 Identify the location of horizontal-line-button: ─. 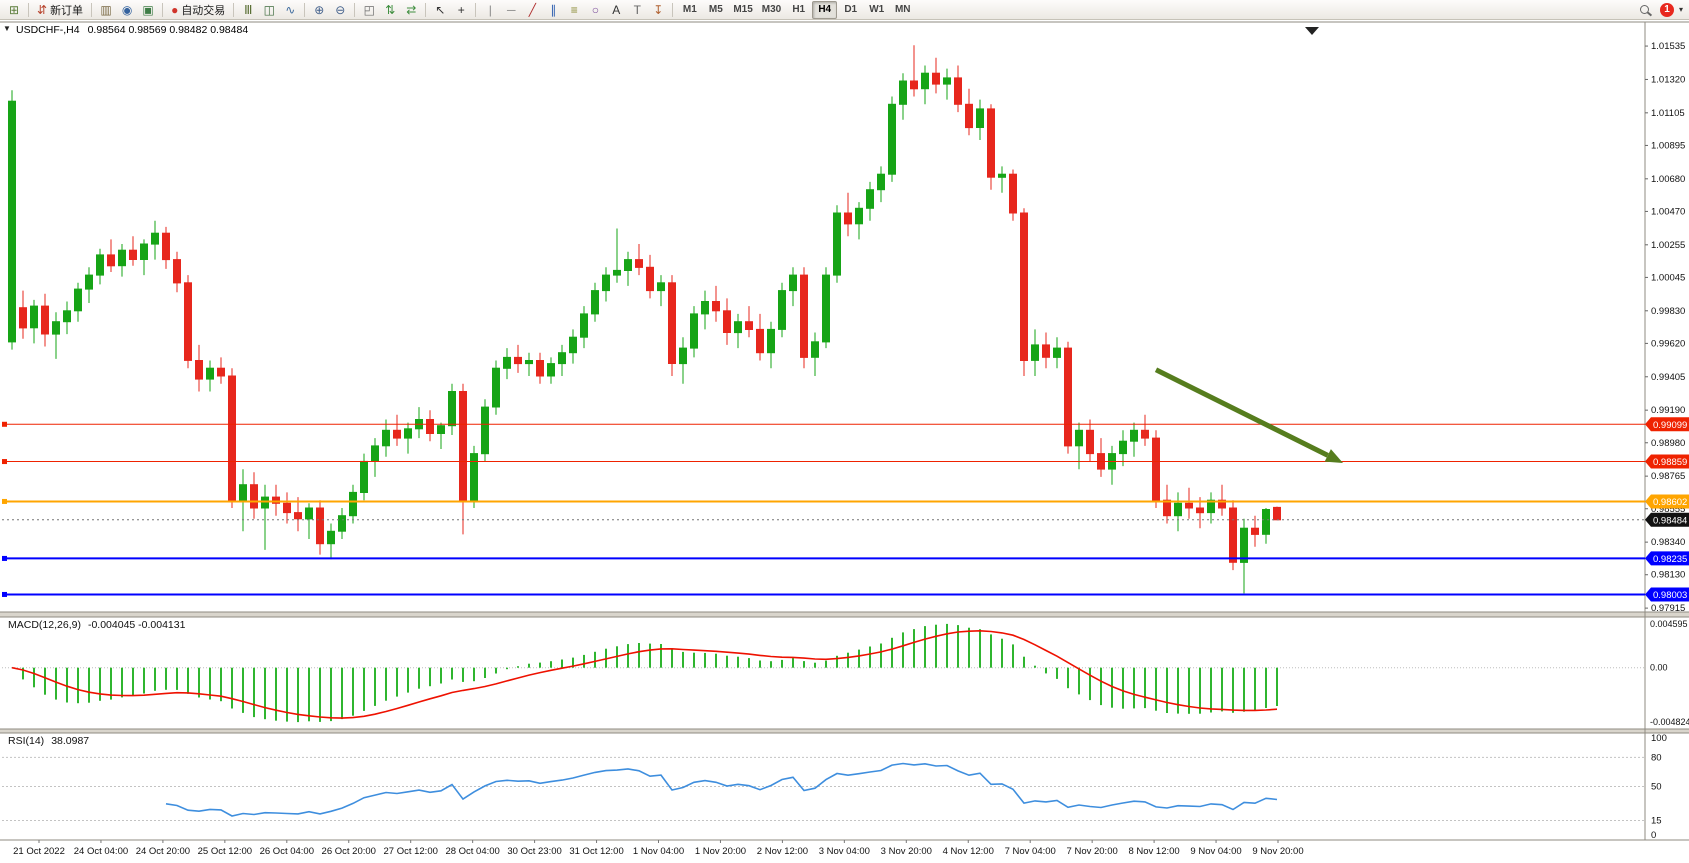
(511, 10).